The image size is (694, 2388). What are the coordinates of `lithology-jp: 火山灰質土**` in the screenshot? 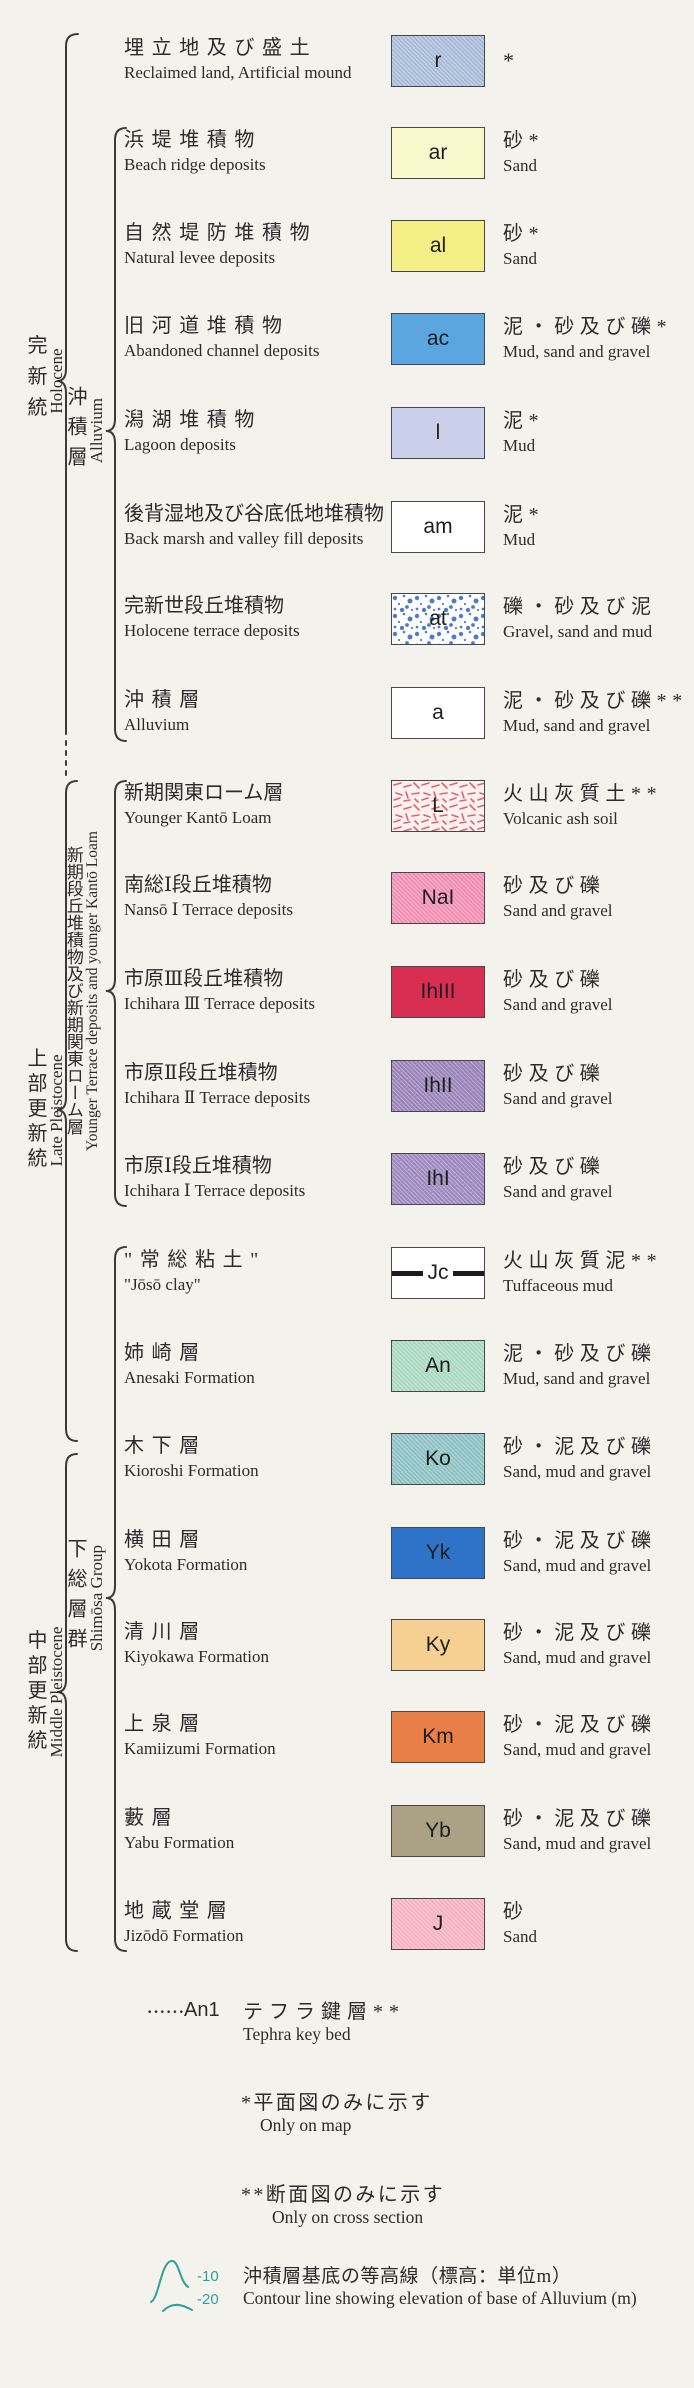 It's located at (583, 794).